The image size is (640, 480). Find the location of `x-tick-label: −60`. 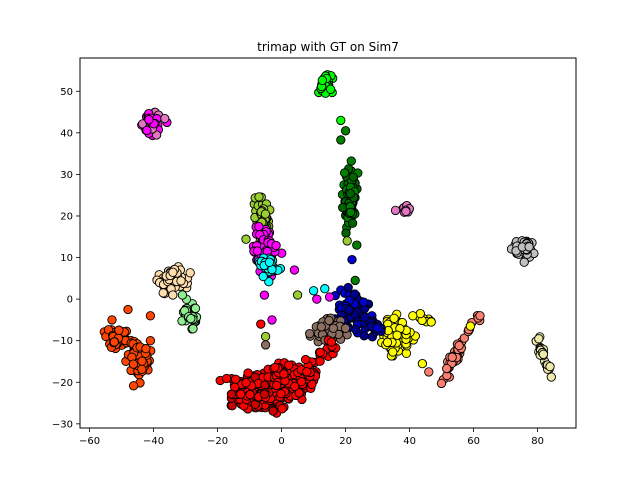

x-tick-label: −60 is located at coordinates (89, 441).